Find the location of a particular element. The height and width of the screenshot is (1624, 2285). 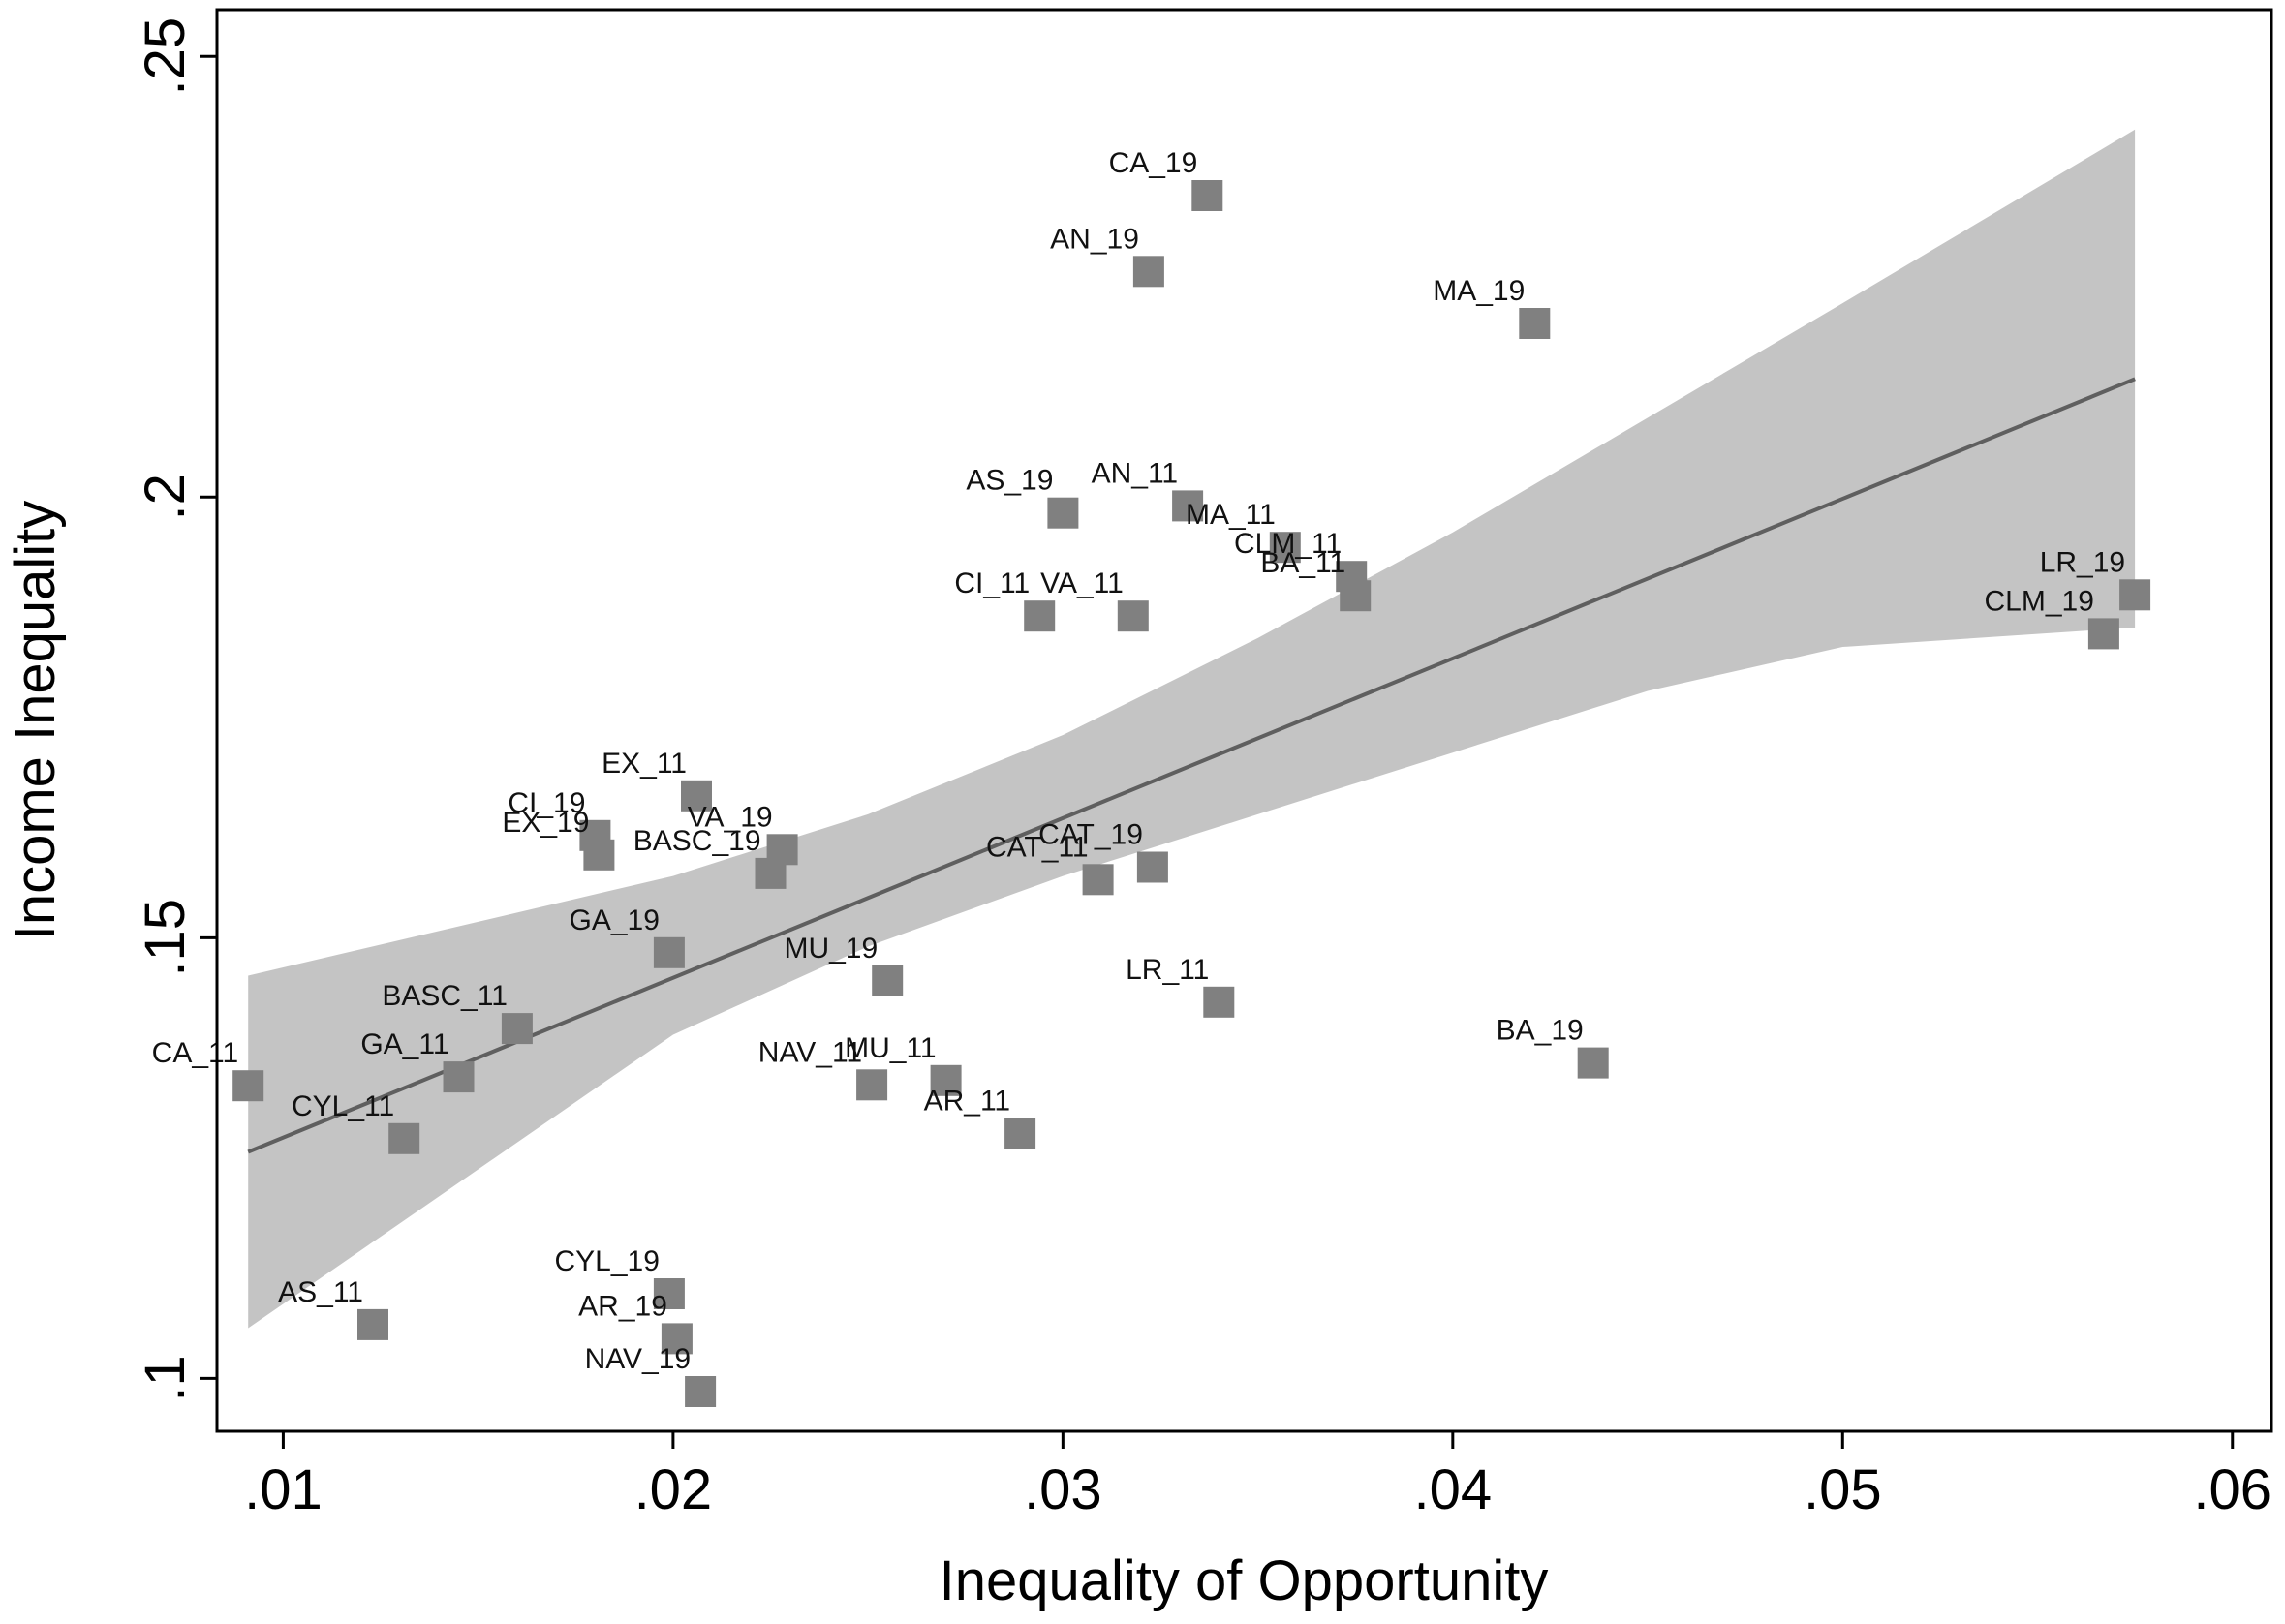

point-label: CI_19 is located at coordinates (546, 803).